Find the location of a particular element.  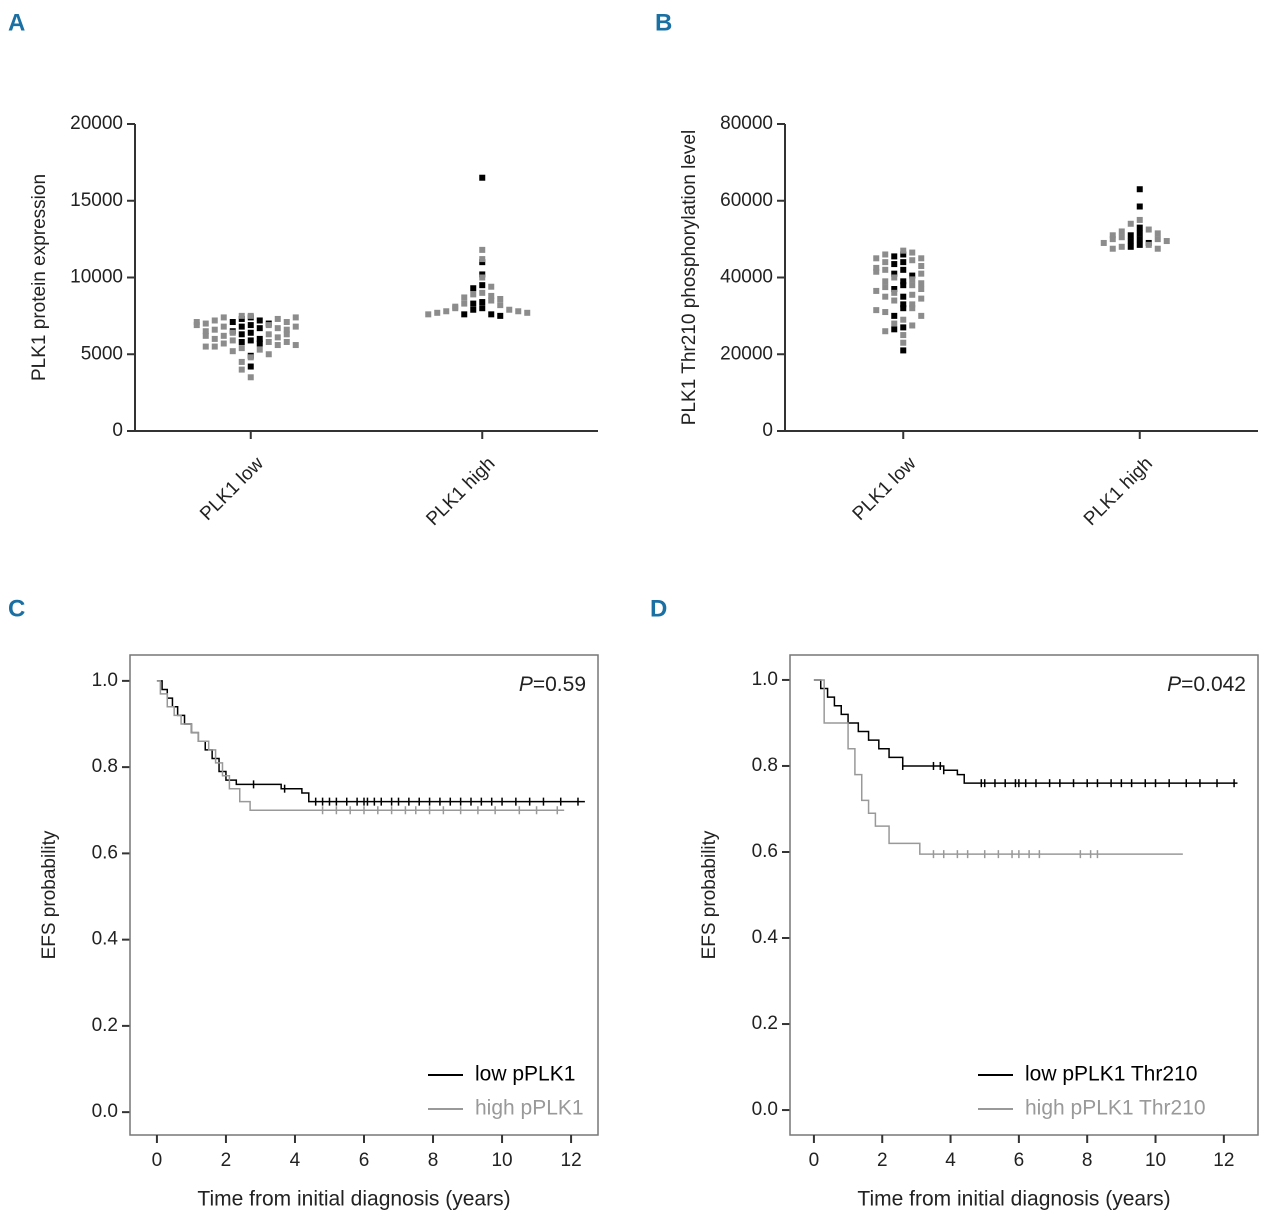

y-tick-label: 40000 is located at coordinates (746, 277).